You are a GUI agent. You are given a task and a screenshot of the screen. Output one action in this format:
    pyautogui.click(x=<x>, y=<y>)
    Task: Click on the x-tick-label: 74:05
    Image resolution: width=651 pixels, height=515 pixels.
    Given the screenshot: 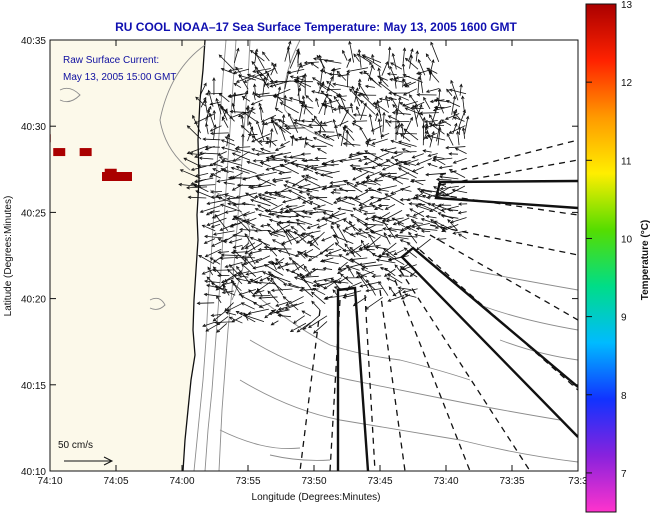 What is the action you would take?
    pyautogui.click(x=115, y=481)
    